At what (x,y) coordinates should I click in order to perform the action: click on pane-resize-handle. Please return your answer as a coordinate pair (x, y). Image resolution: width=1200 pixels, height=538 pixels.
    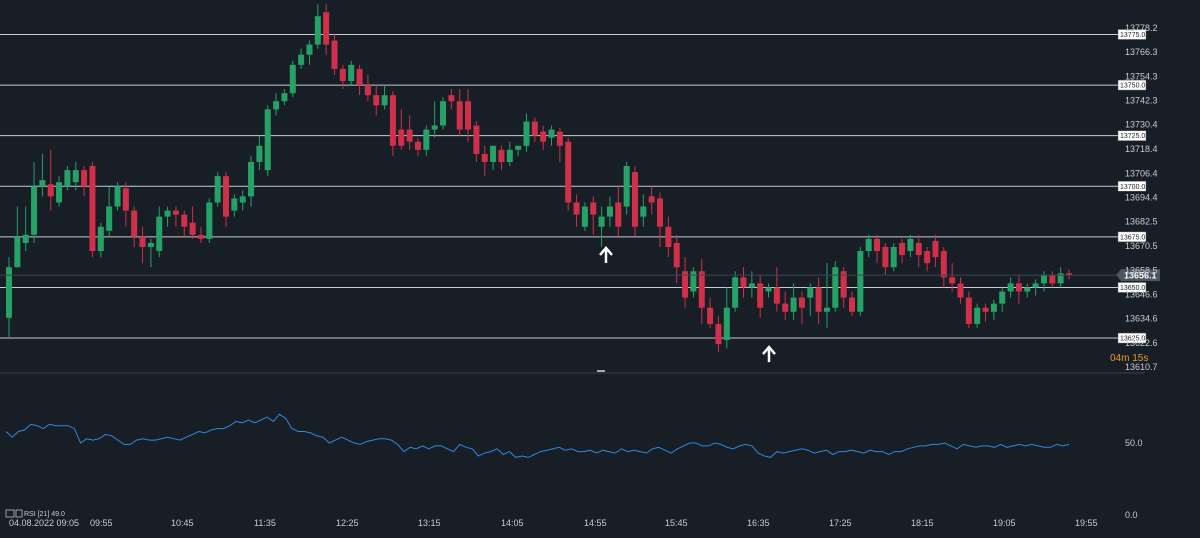
    Looking at the image, I should click on (601, 371).